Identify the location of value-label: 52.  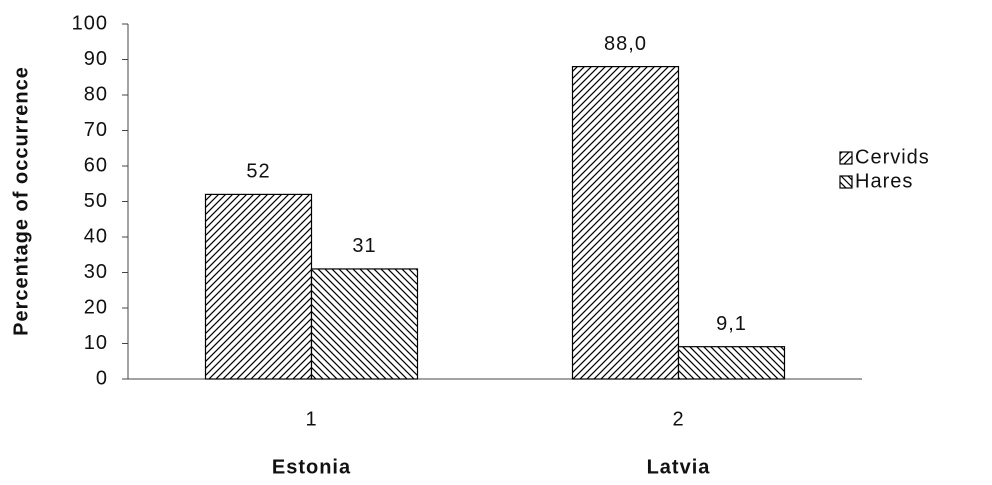
(258, 172).